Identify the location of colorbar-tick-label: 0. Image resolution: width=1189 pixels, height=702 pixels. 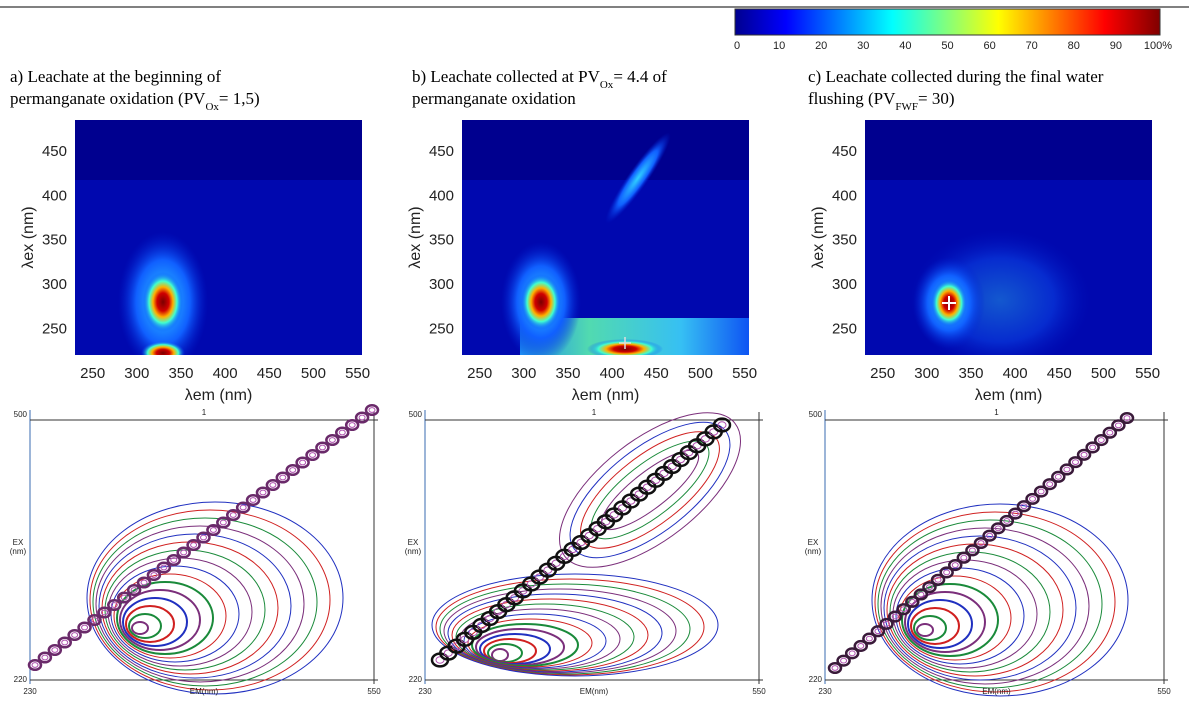
(737, 46).